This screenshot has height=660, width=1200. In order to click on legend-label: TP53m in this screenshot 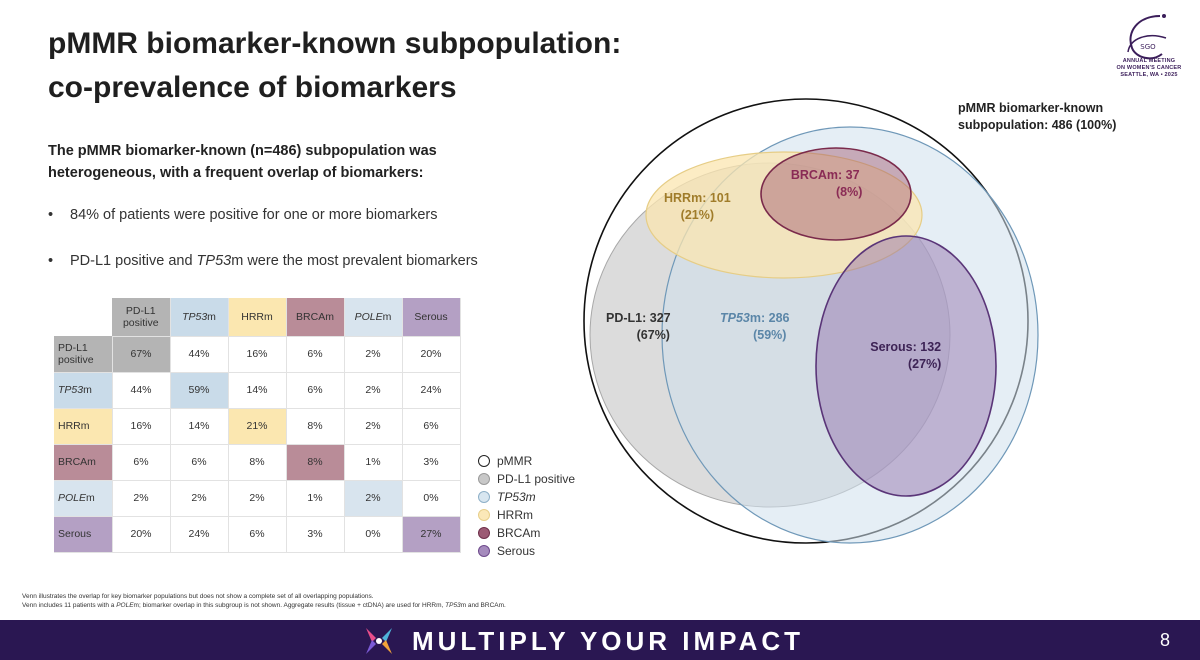, I will do `click(516, 497)`.